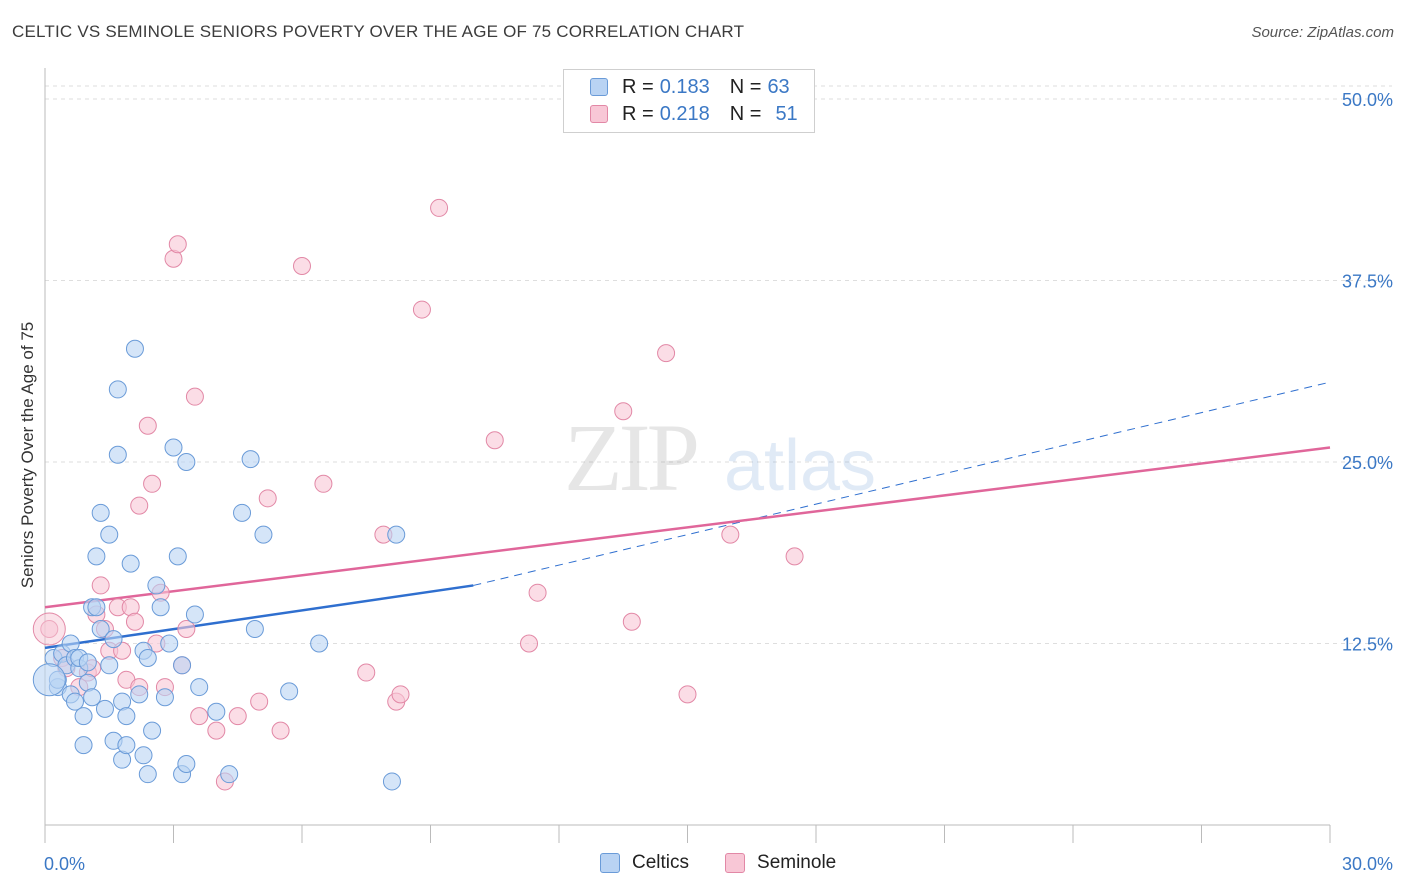 Image resolution: width=1406 pixels, height=892 pixels. Describe the element at coordinates (1322, 32) in the screenshot. I see `source-label: Source: ZipAtlas.com` at that location.